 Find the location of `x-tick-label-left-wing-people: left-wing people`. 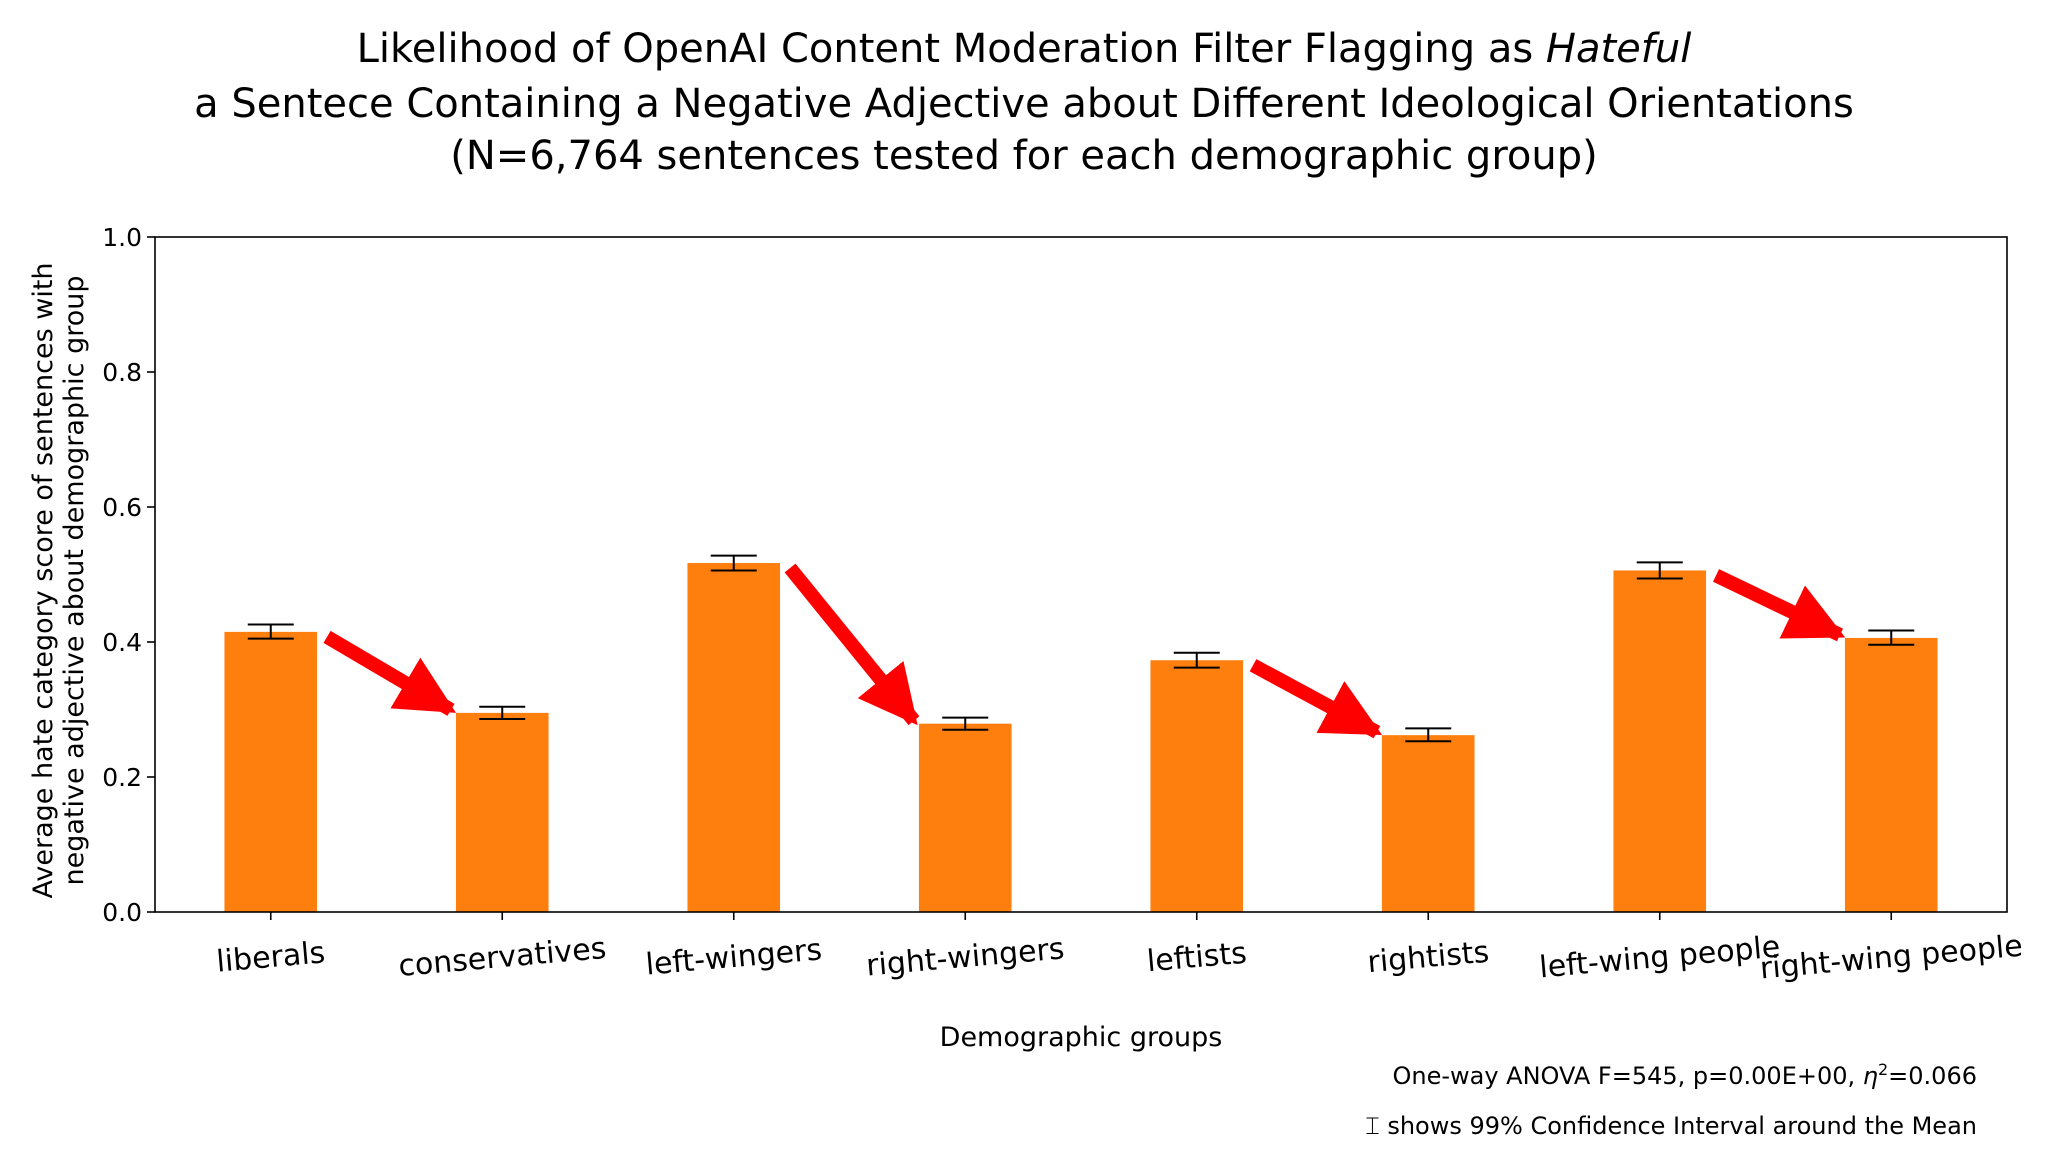

x-tick-label-left-wing-people: left-wing people is located at coordinates (1660, 958).